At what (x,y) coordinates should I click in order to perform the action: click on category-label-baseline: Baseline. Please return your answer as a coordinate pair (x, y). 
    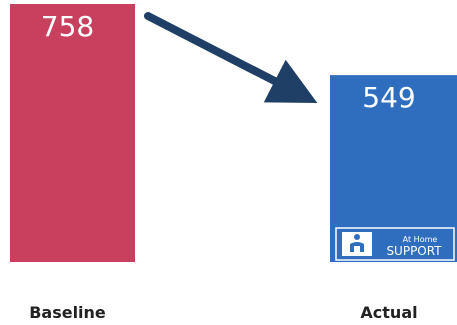
    Looking at the image, I should click on (67, 312).